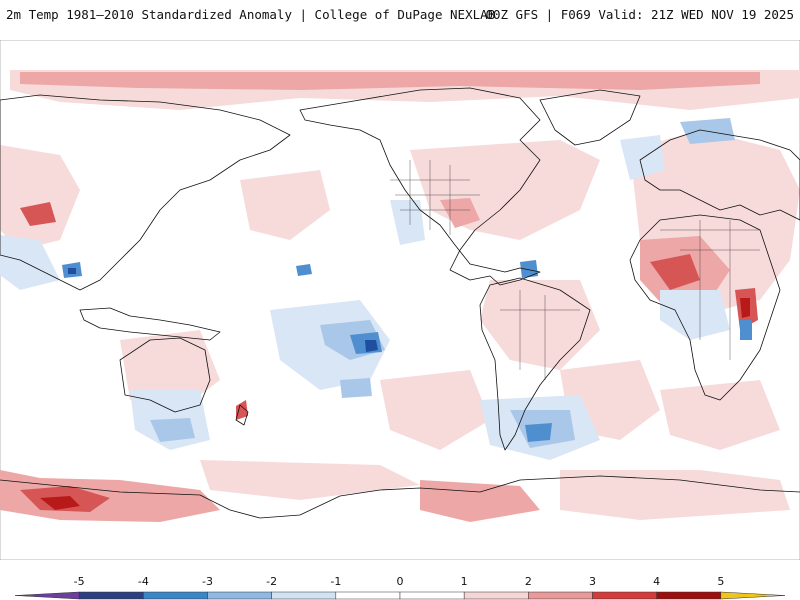  Describe the element at coordinates (242, 415) in the screenshot. I see `new-zealand-outline` at that location.